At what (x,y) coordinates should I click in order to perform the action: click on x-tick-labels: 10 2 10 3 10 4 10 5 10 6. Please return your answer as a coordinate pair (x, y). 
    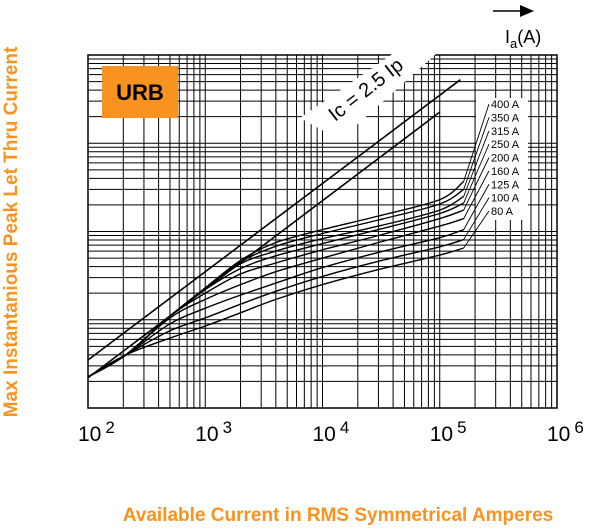
    Looking at the image, I should click on (331, 432).